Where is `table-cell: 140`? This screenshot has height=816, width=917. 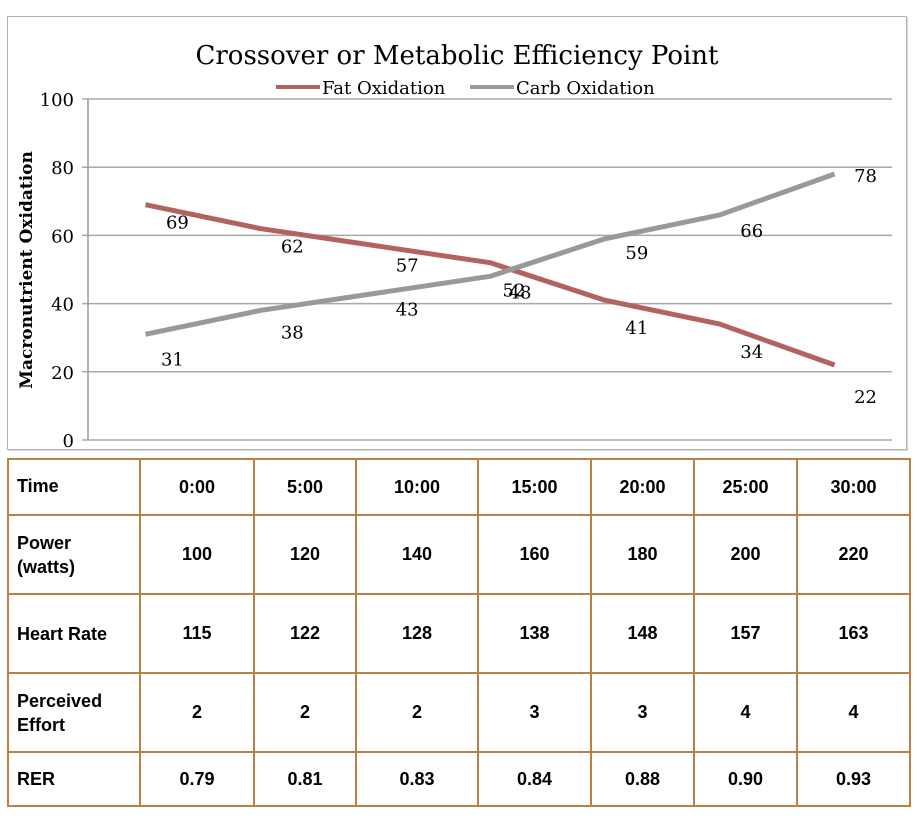
table-cell: 140 is located at coordinates (417, 554).